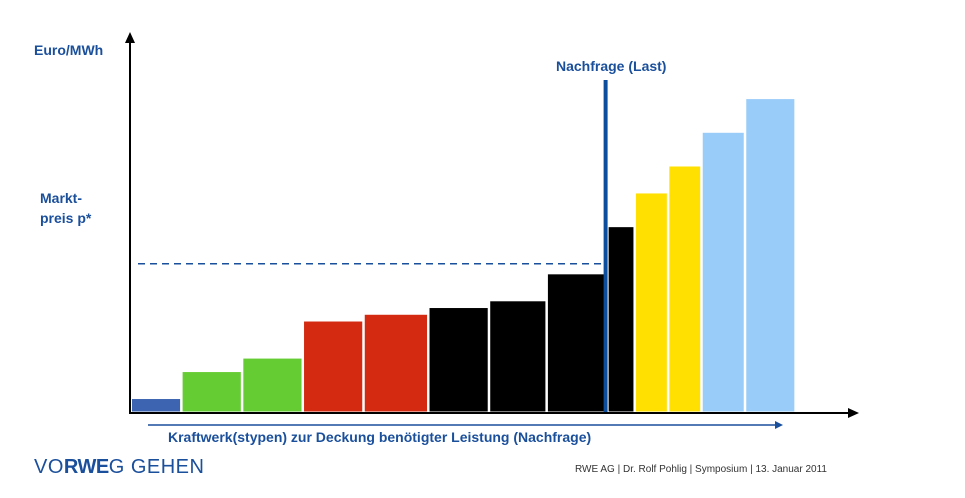 The image size is (965, 498). What do you see at coordinates (61, 198) in the screenshot?
I see `market-price-label-line1: Markt-` at bounding box center [61, 198].